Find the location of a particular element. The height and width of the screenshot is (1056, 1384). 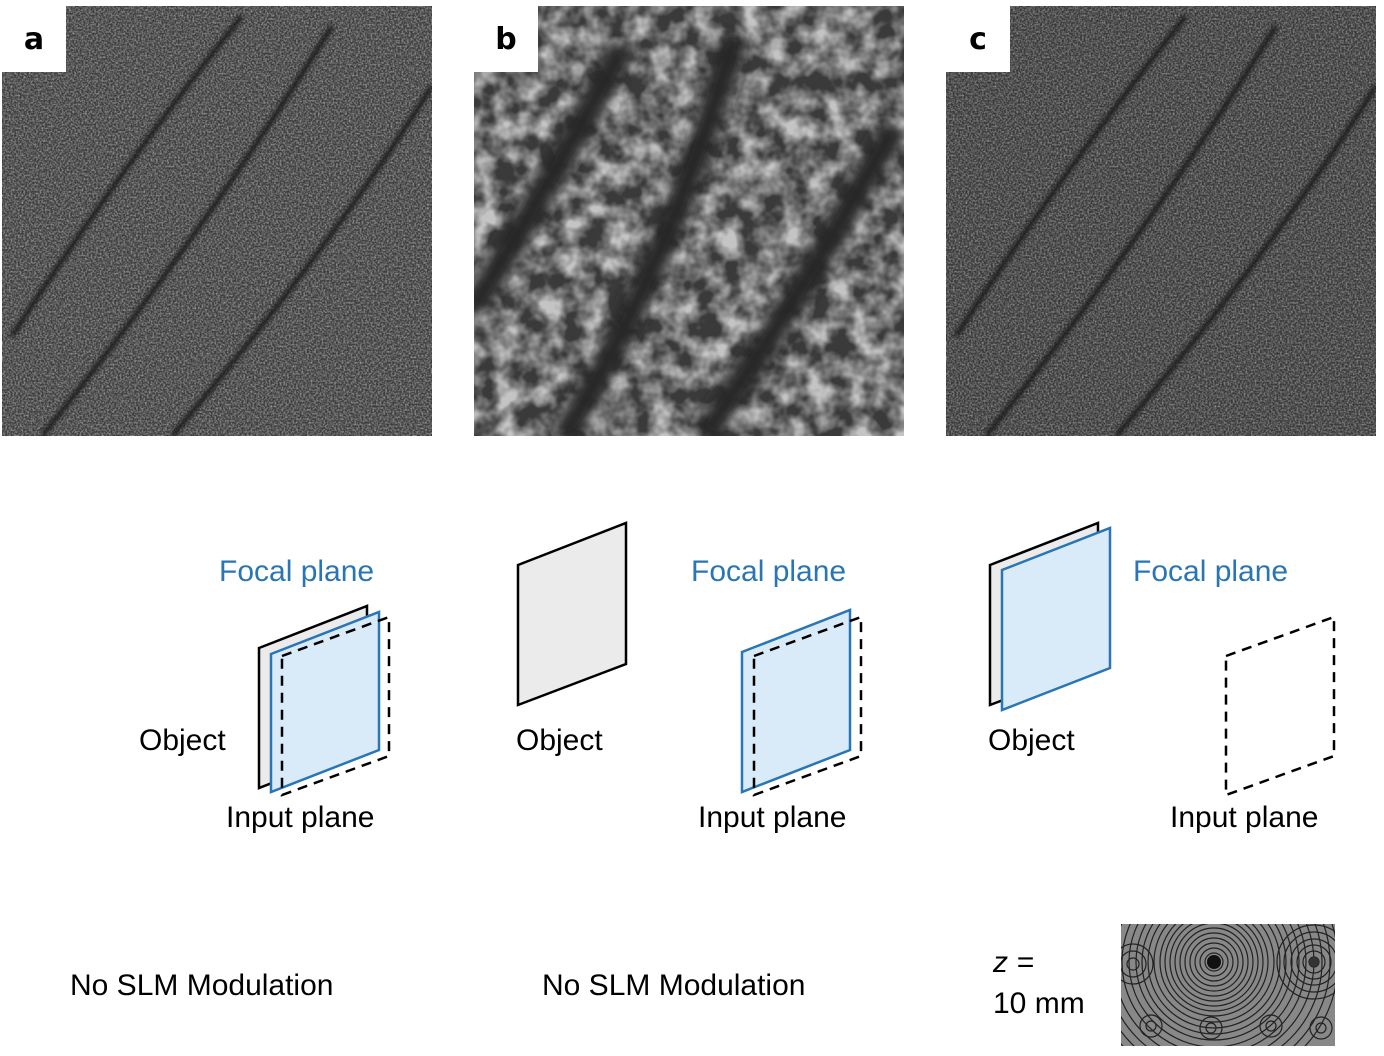

panel-b-focal-plane-label: Focal plane is located at coordinates (769, 571).